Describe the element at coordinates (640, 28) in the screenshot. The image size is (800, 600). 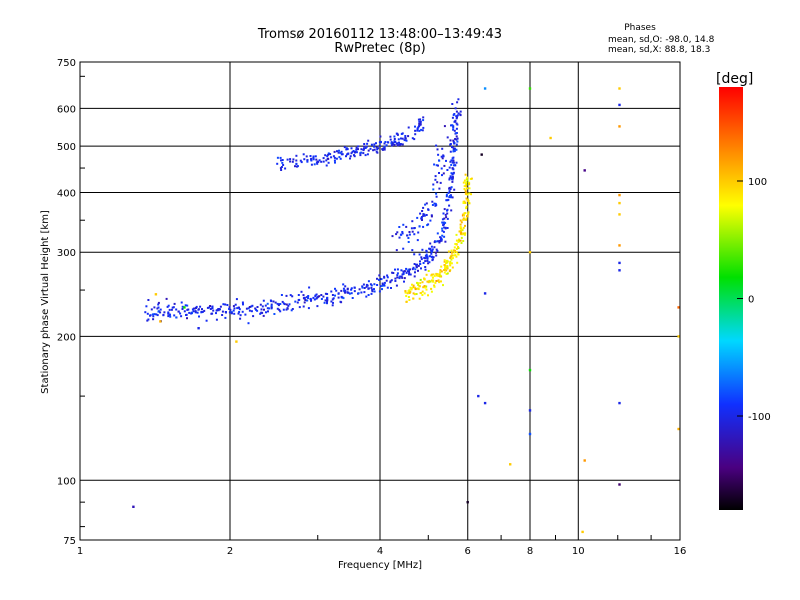
I see `phases-title: Phases` at that location.